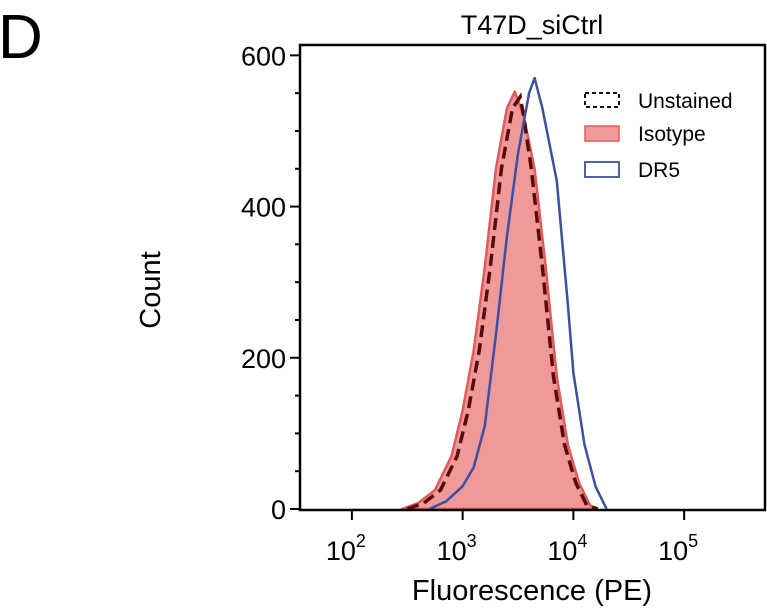  I want to click on legend-dr5-swatch, so click(602, 169).